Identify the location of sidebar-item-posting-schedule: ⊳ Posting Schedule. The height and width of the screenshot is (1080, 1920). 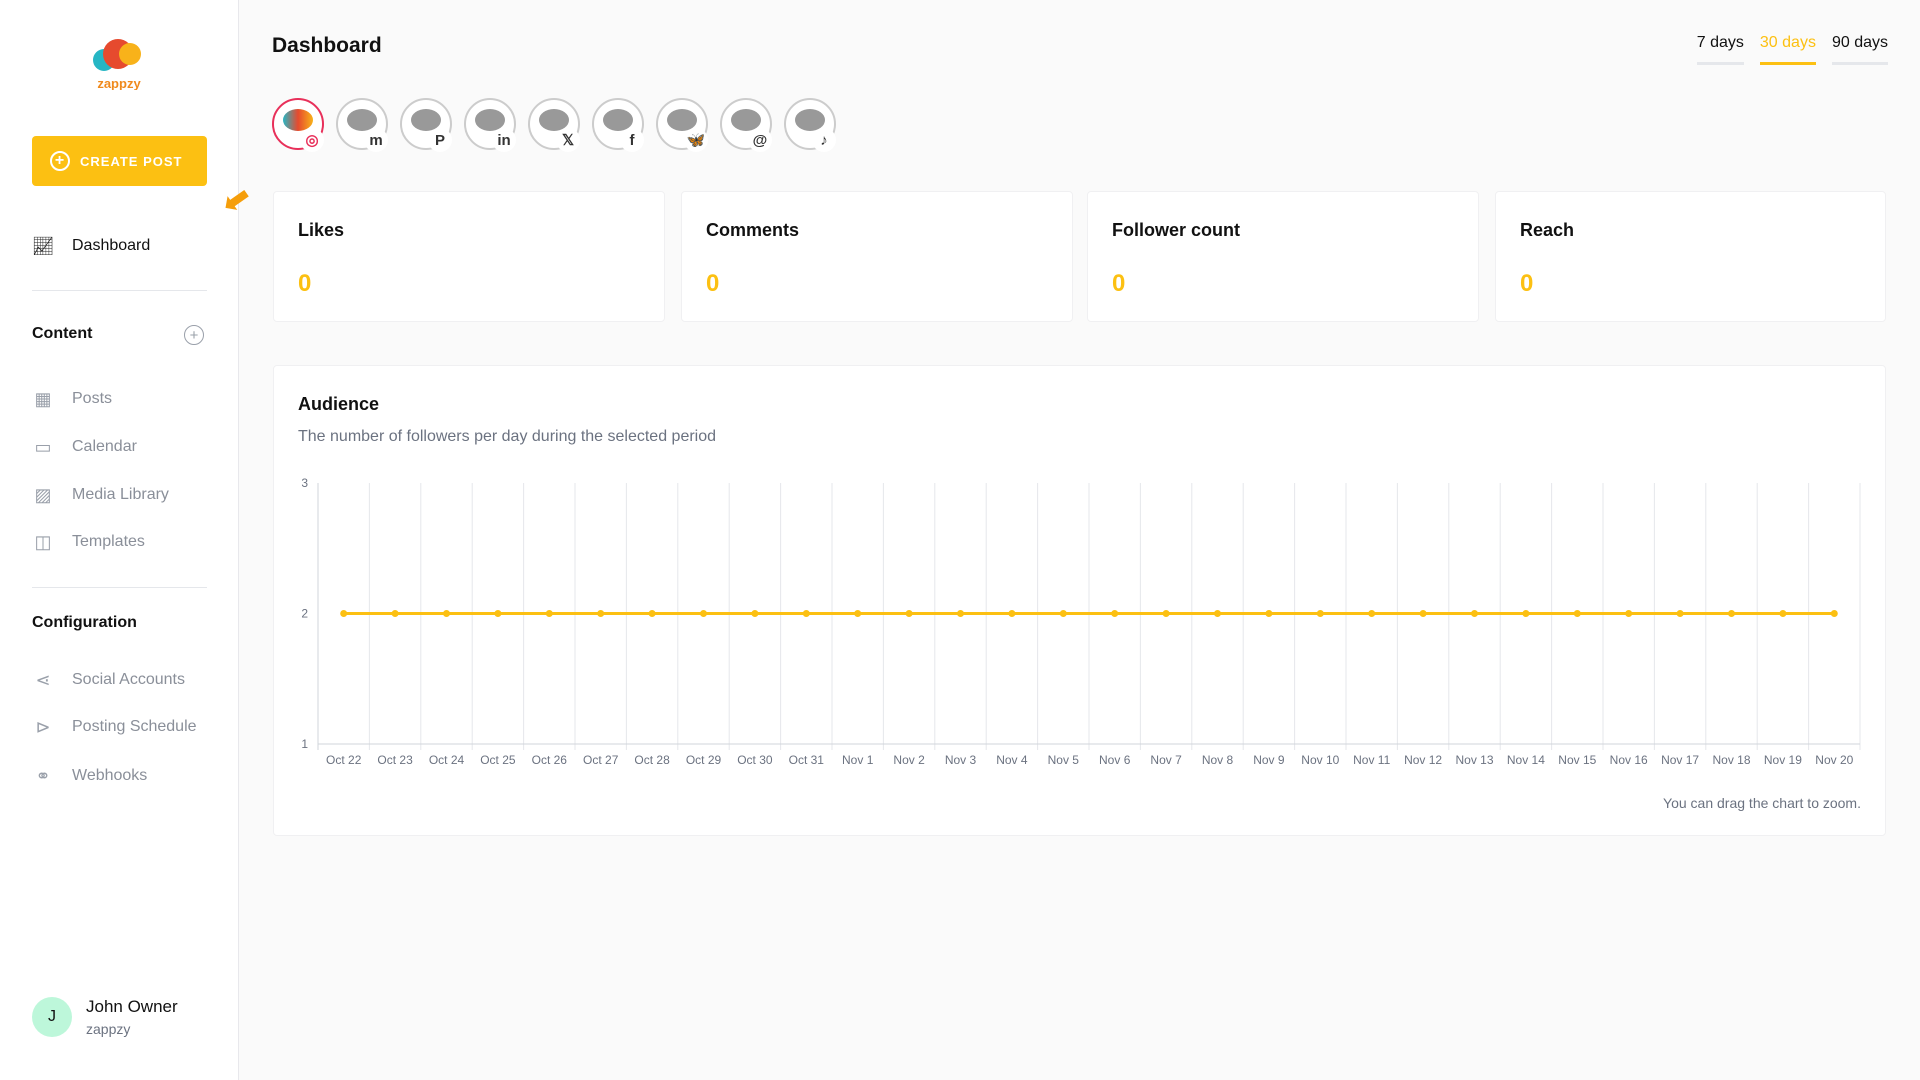
(114, 727).